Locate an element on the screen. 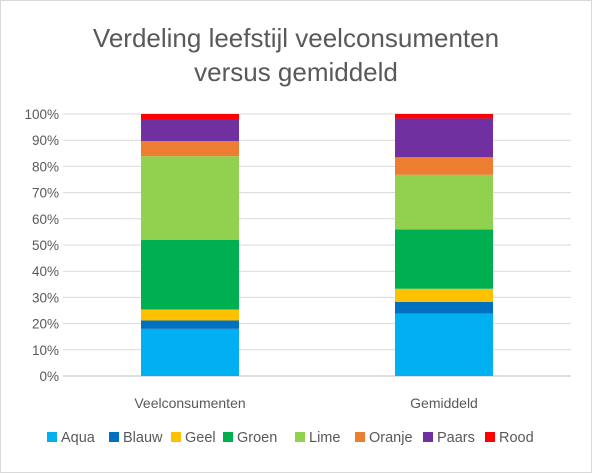 The height and width of the screenshot is (473, 592). legend-item: Aqua is located at coordinates (71, 438).